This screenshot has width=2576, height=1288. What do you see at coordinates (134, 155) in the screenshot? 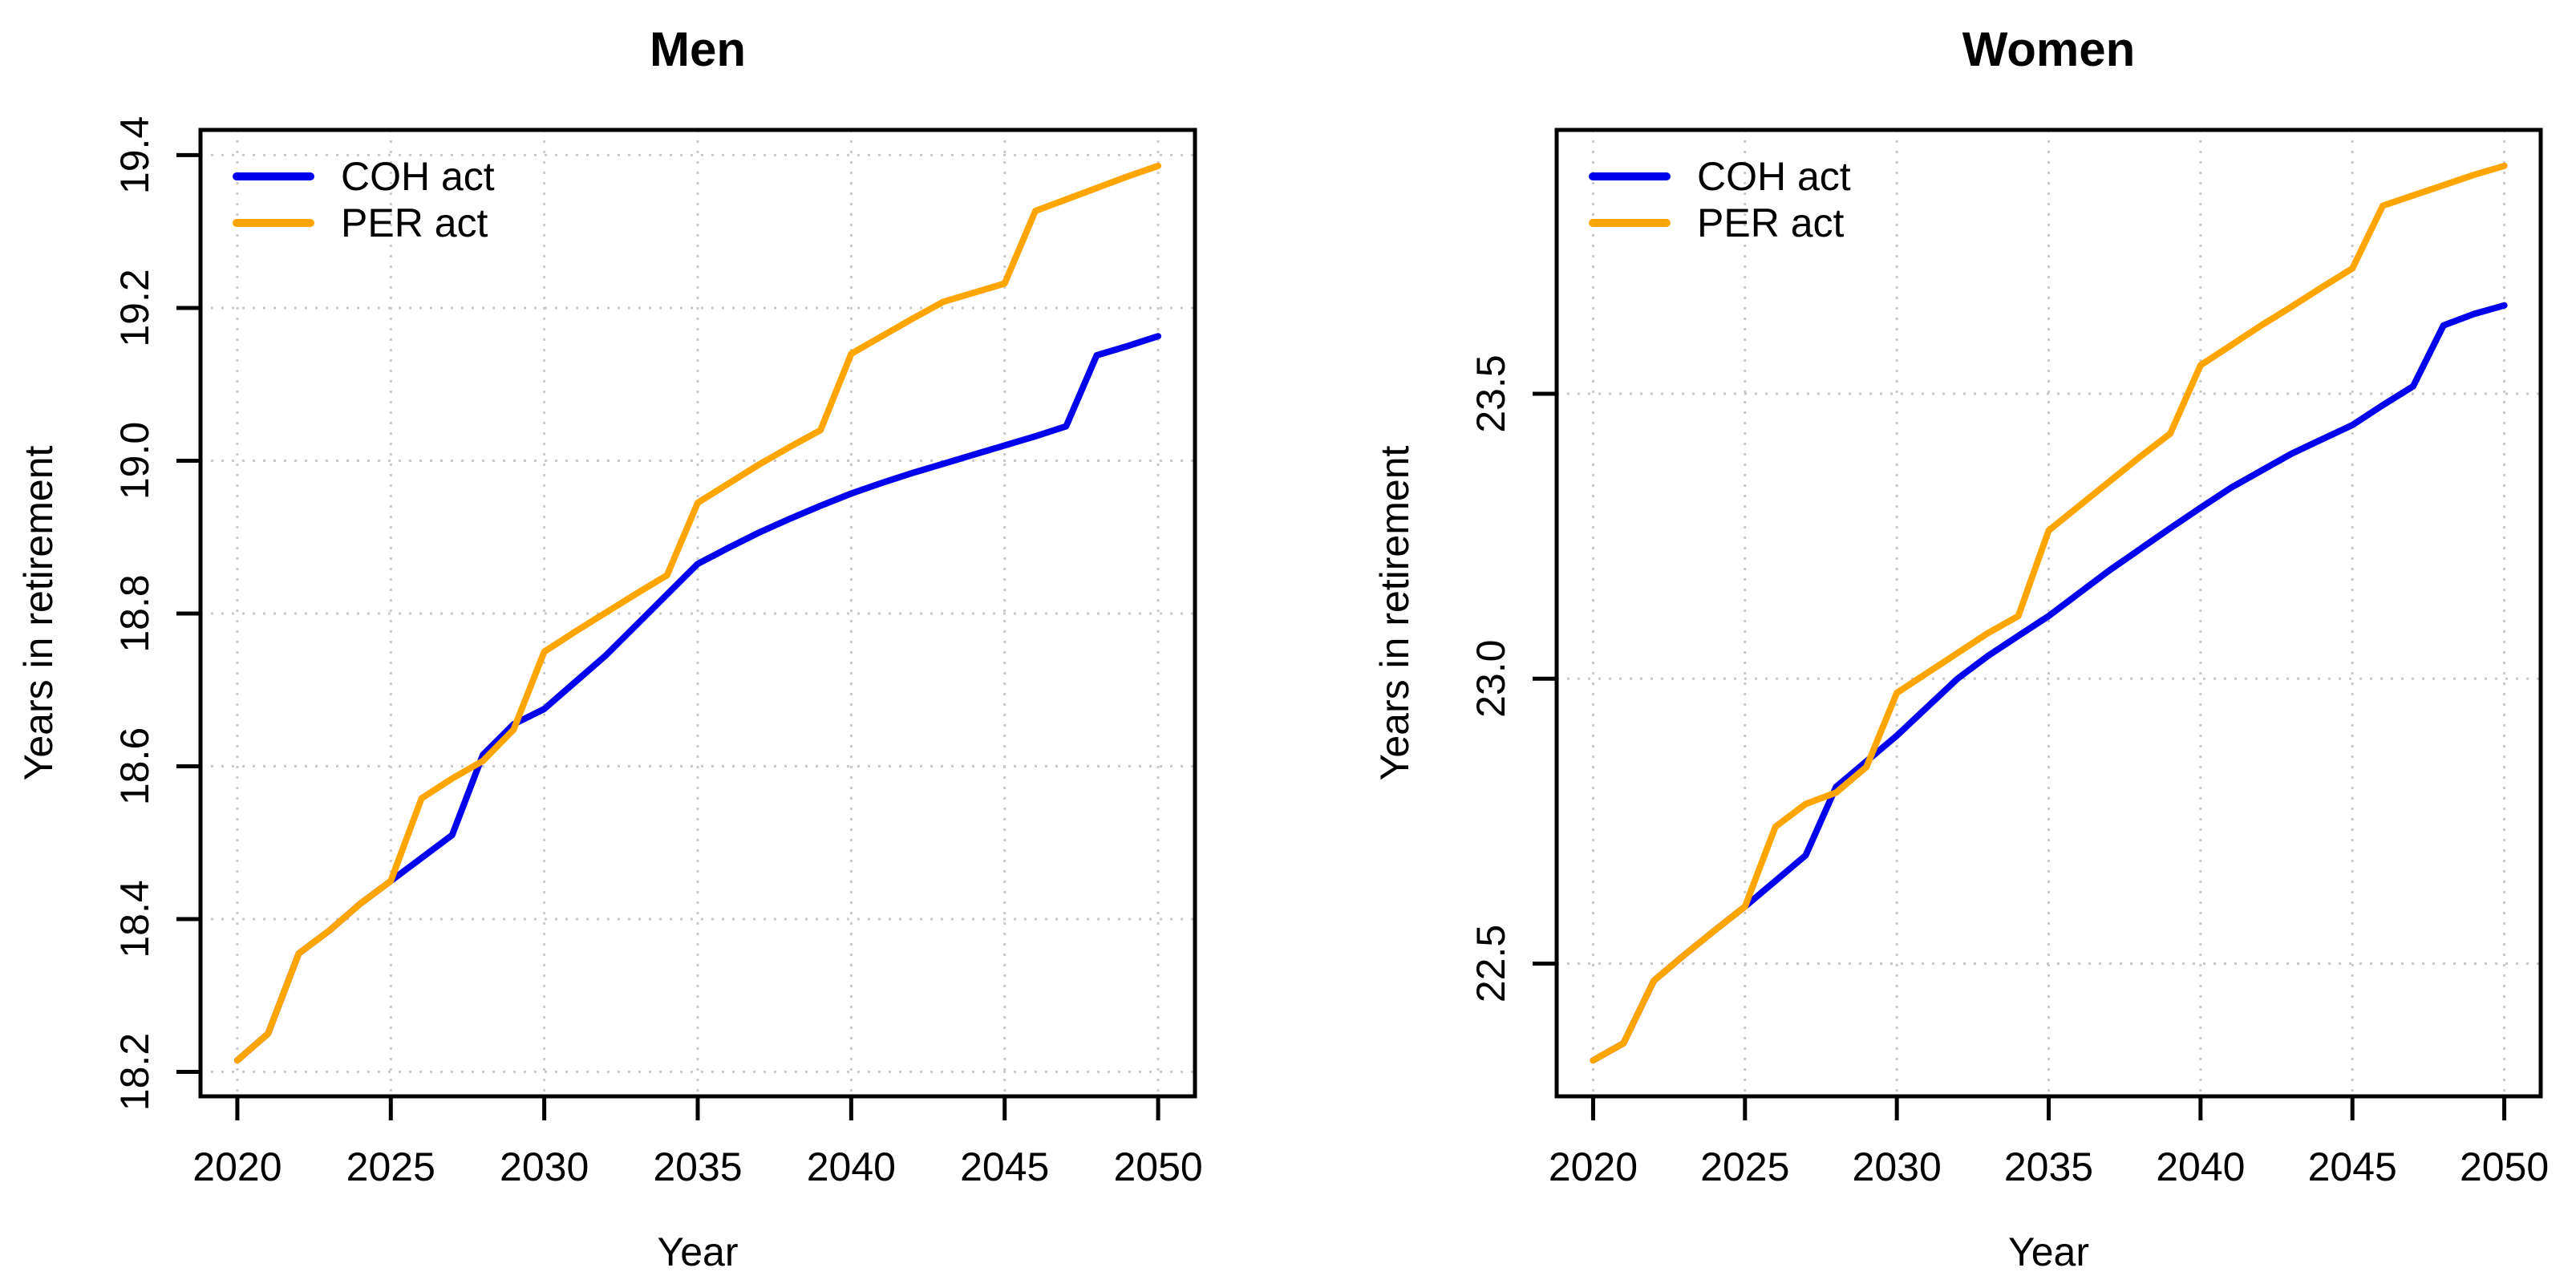
I see `y-tick-label: 19.4` at bounding box center [134, 155].